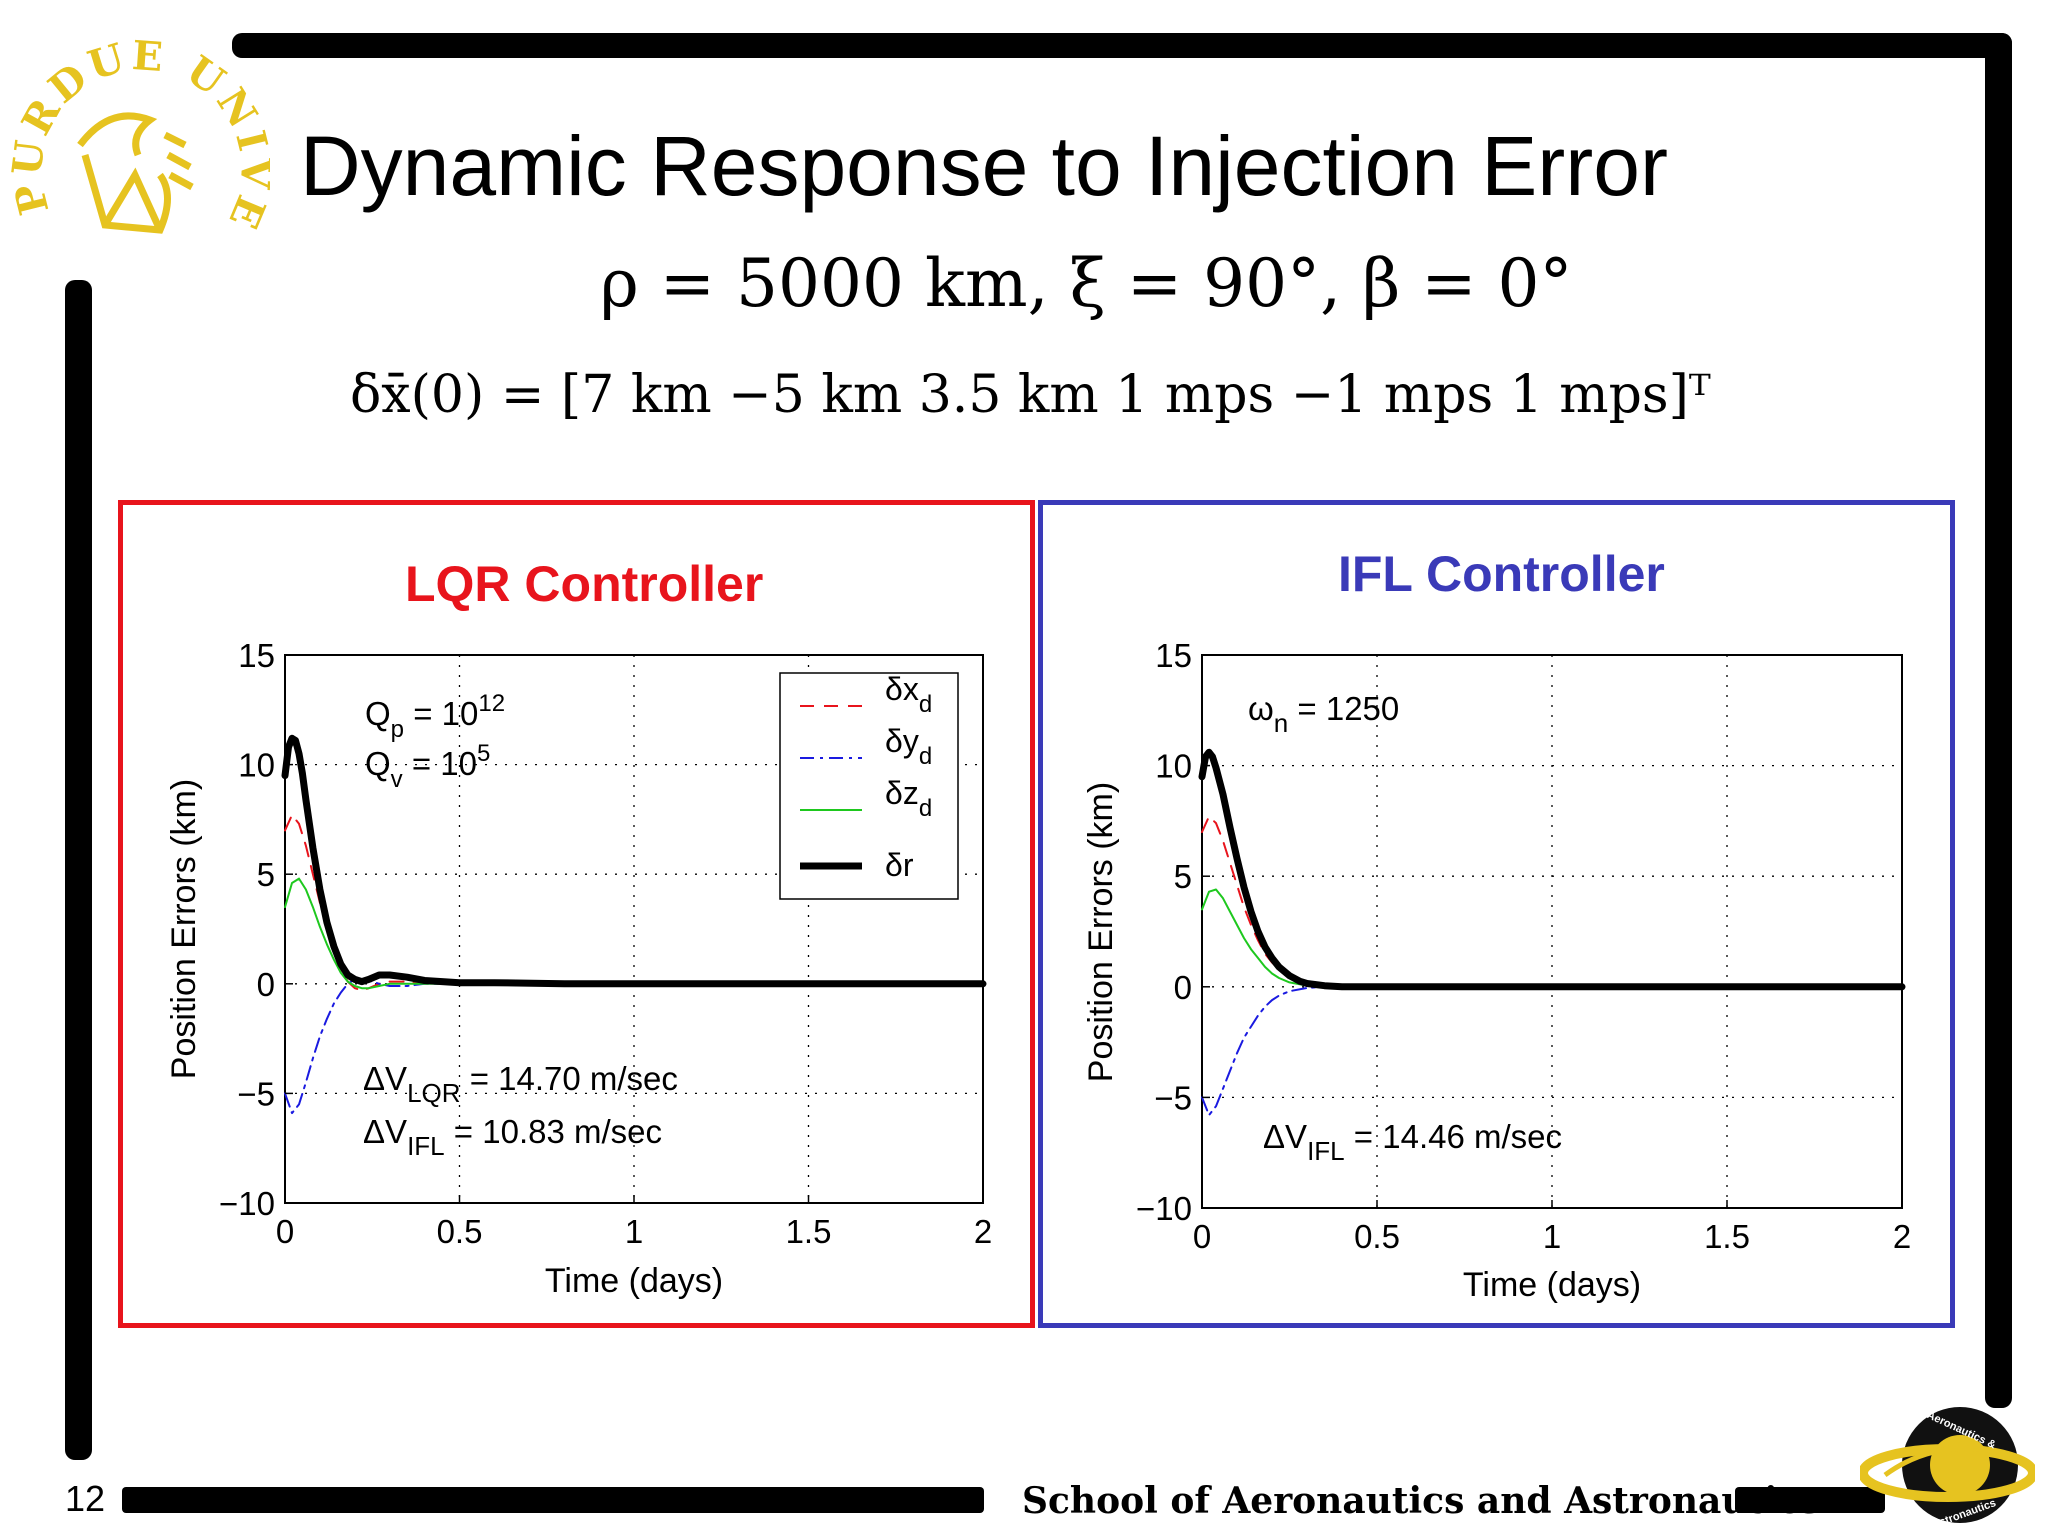 This screenshot has height=1536, width=2048. I want to click on delta-v-ifl-annotation: ΔVIFL = 14.46 m/sec, so click(1412, 1142).